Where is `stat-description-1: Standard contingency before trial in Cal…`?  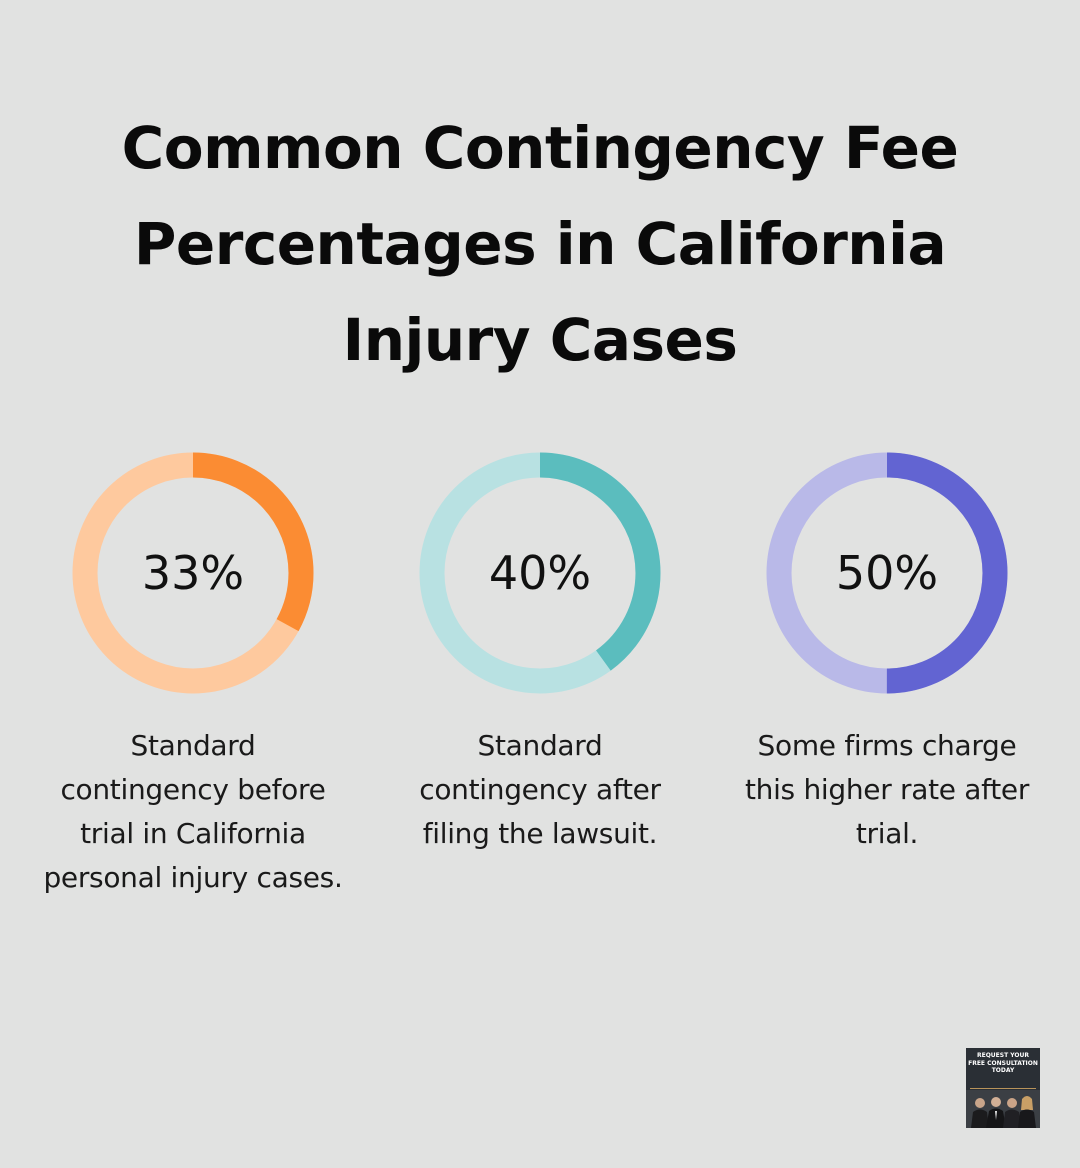 stat-description-1: Standard contingency before trial in Cal… is located at coordinates (193, 811).